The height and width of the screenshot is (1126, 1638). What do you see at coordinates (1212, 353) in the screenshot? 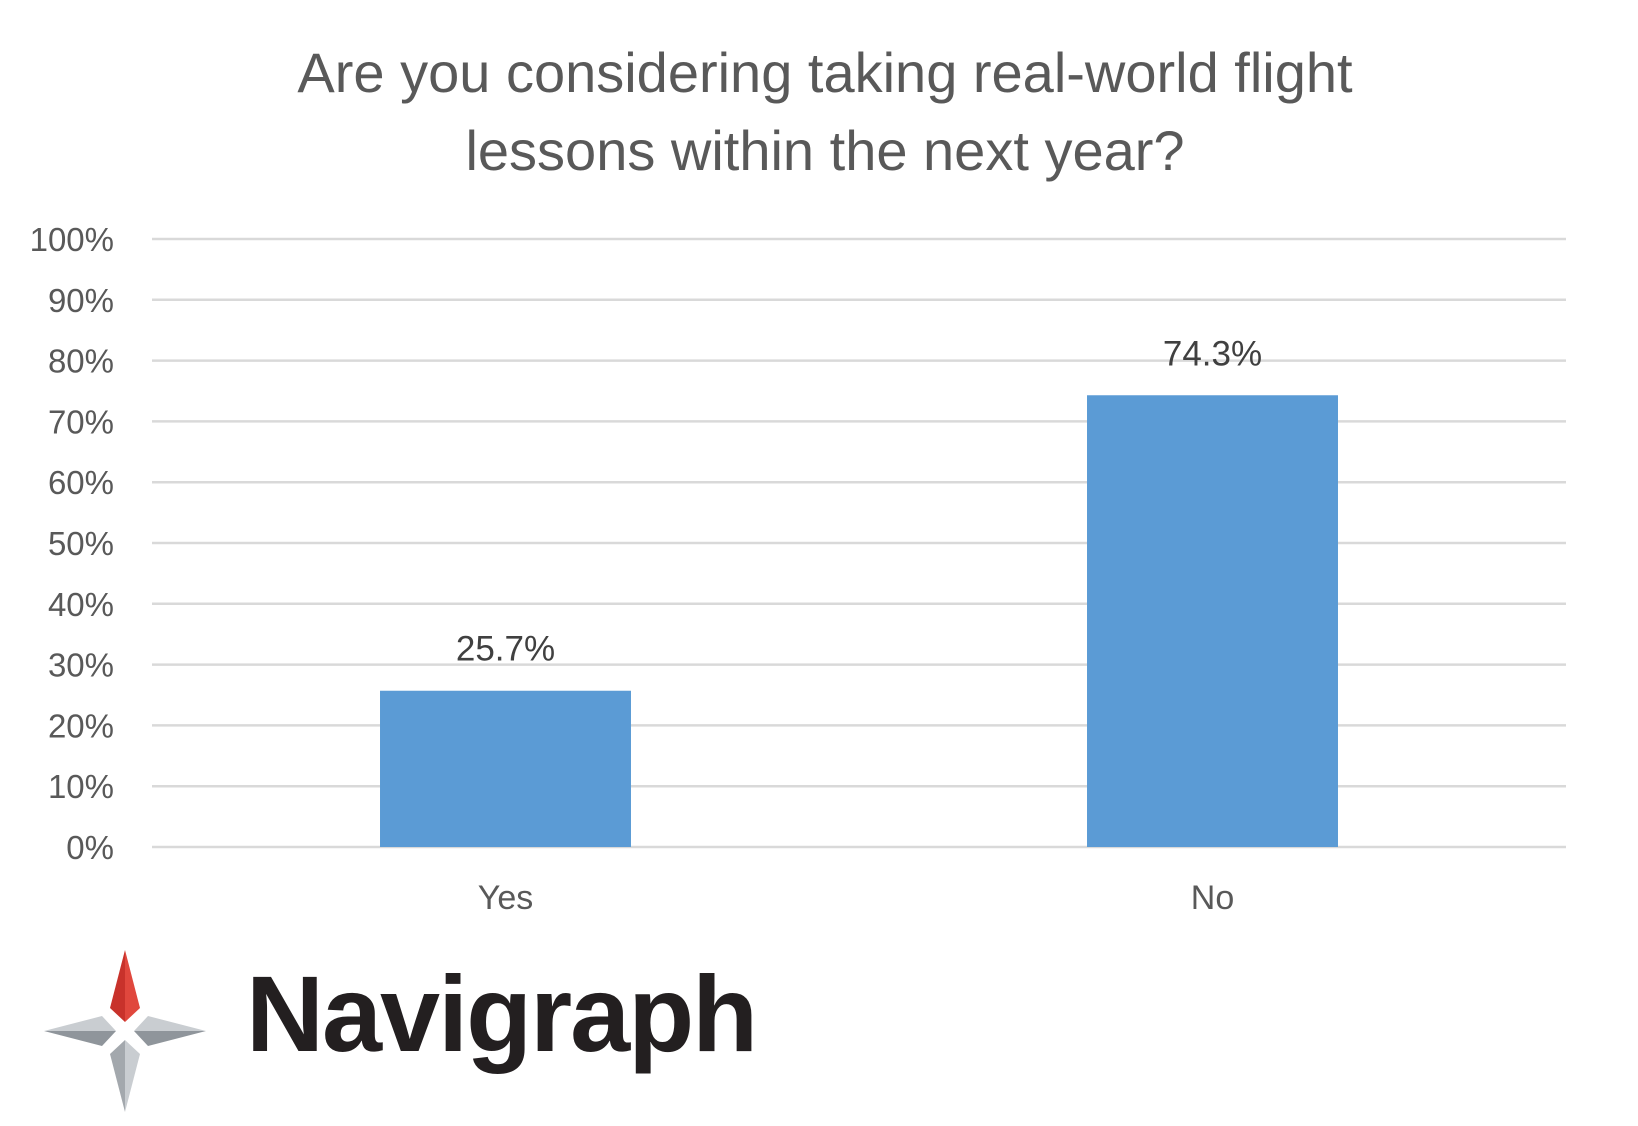
I see `data-label: 74.3%` at bounding box center [1212, 353].